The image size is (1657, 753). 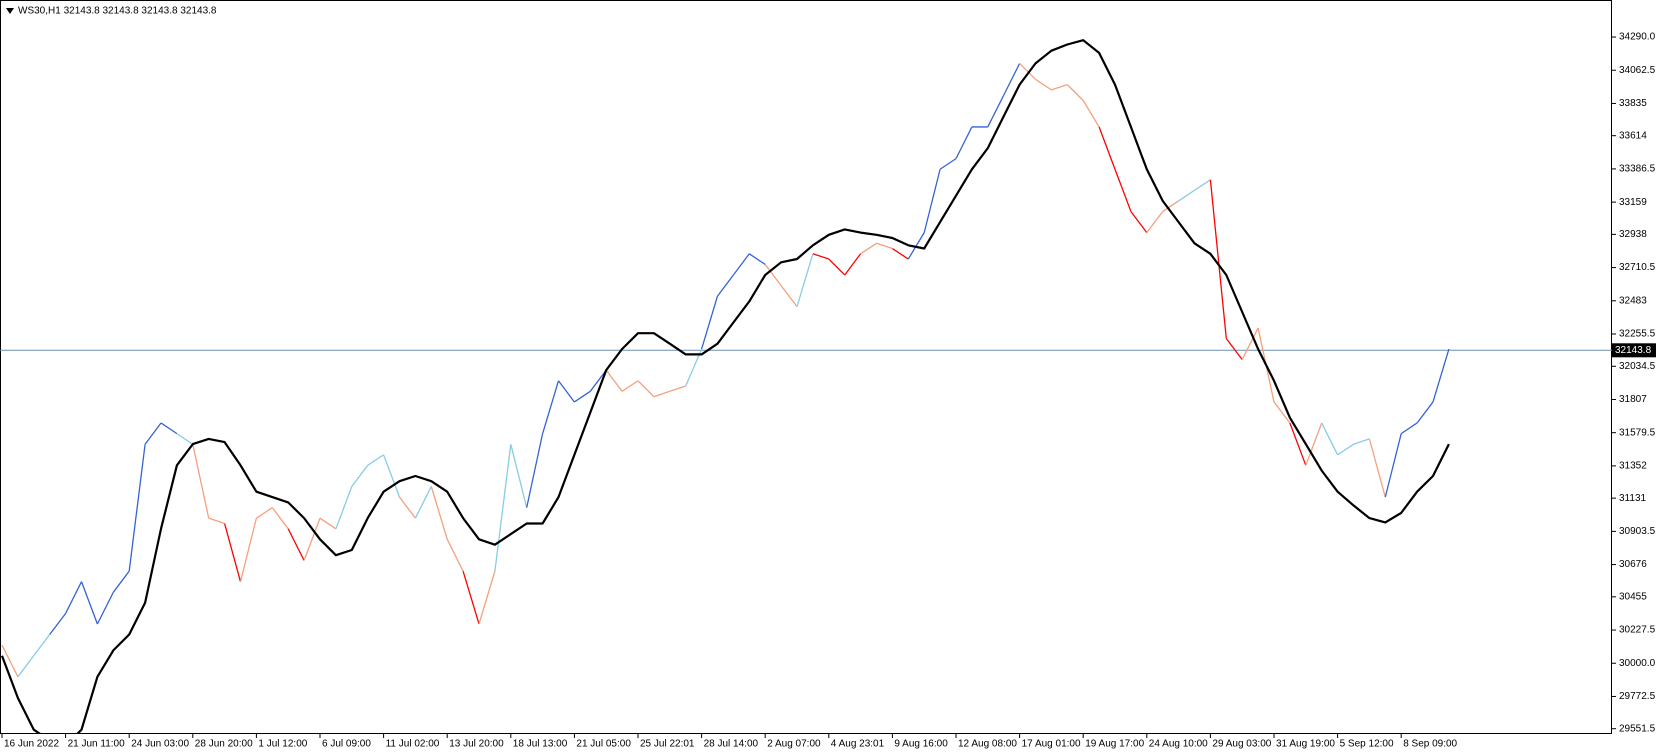 What do you see at coordinates (1637, 267) in the screenshot?
I see `y-tick-label: 32710.5` at bounding box center [1637, 267].